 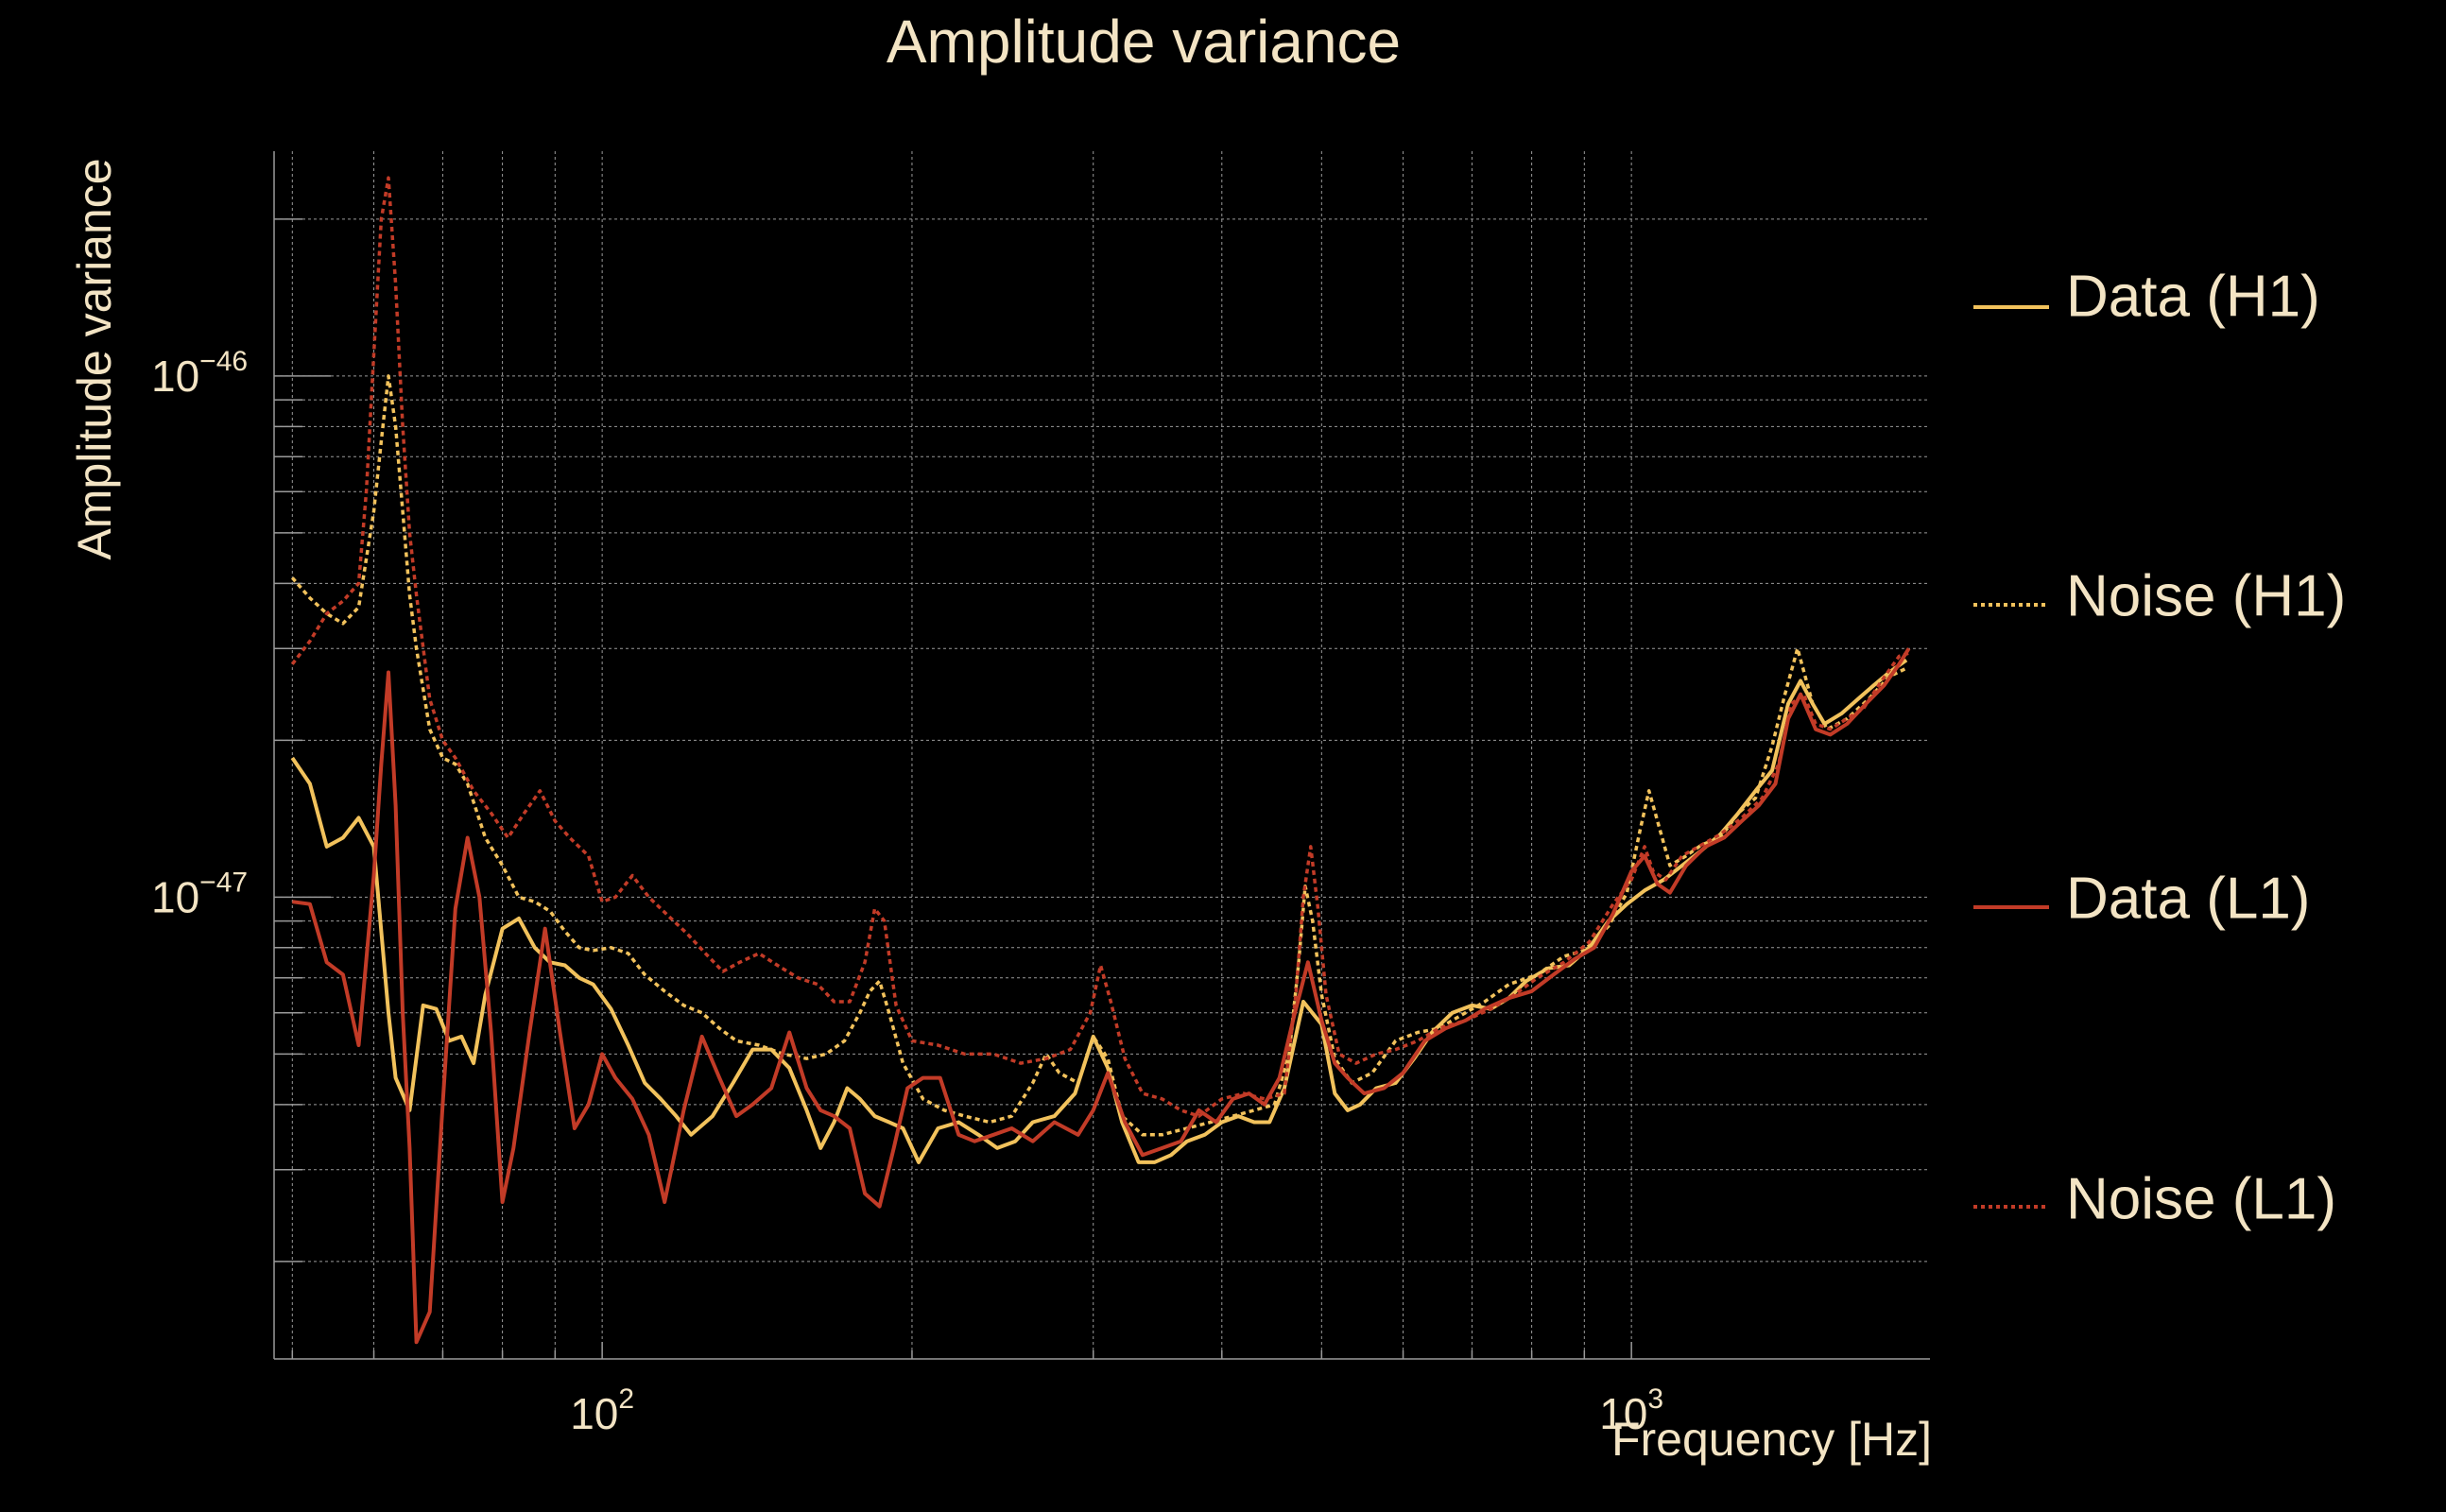 I want to click on chart-title: Amplitude variance, so click(x=1144, y=42).